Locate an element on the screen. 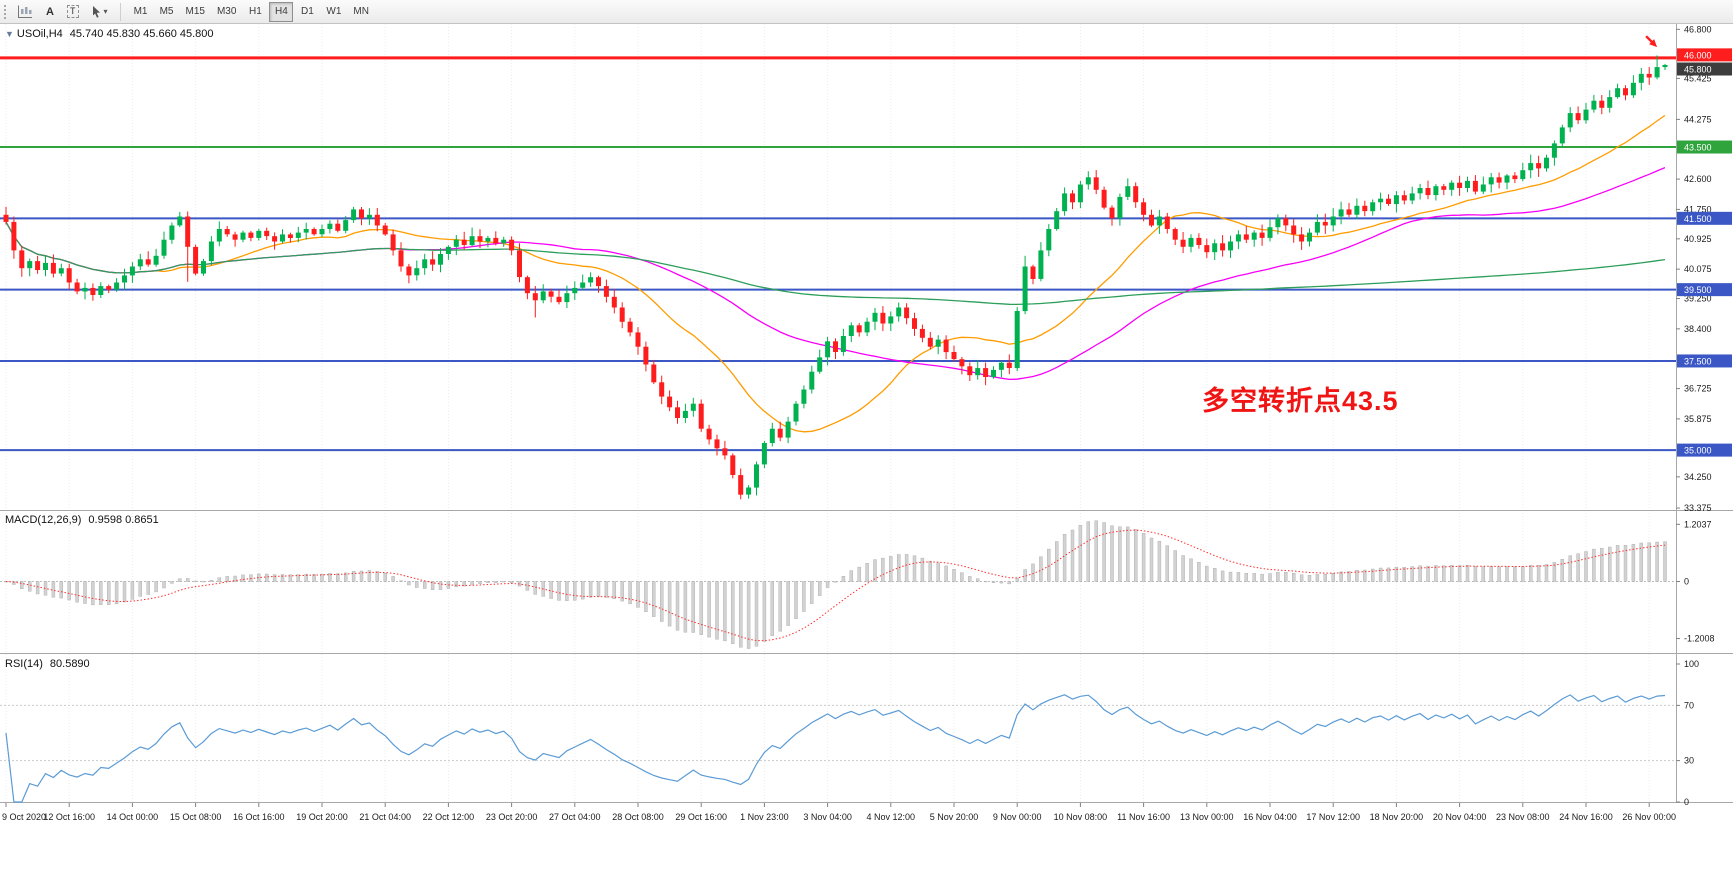 The image size is (1733, 892). svg-text: 42.600 is located at coordinates (1698, 179).